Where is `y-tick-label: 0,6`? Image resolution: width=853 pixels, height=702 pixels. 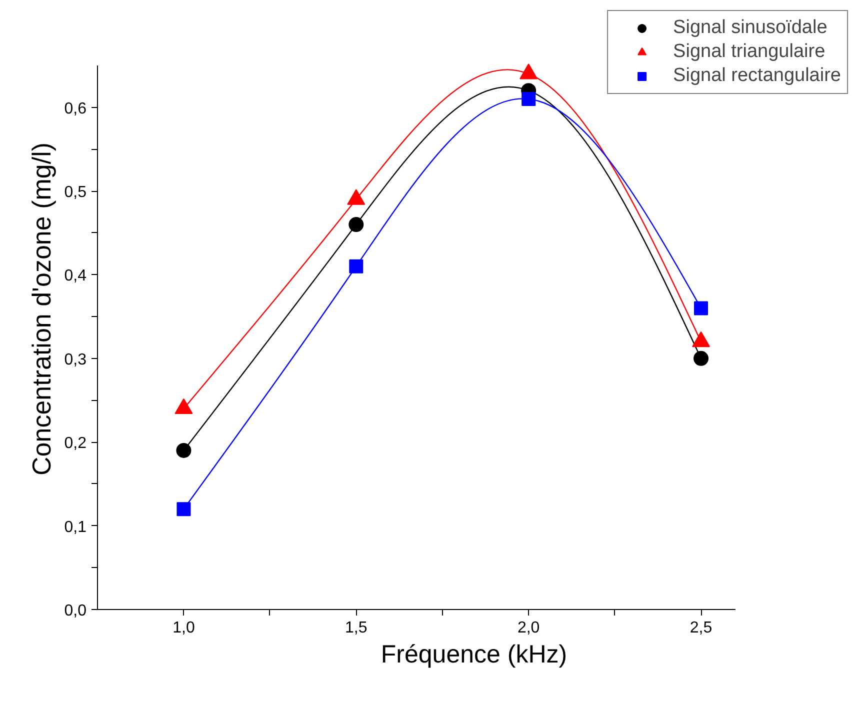 y-tick-label: 0,6 is located at coordinates (75, 109).